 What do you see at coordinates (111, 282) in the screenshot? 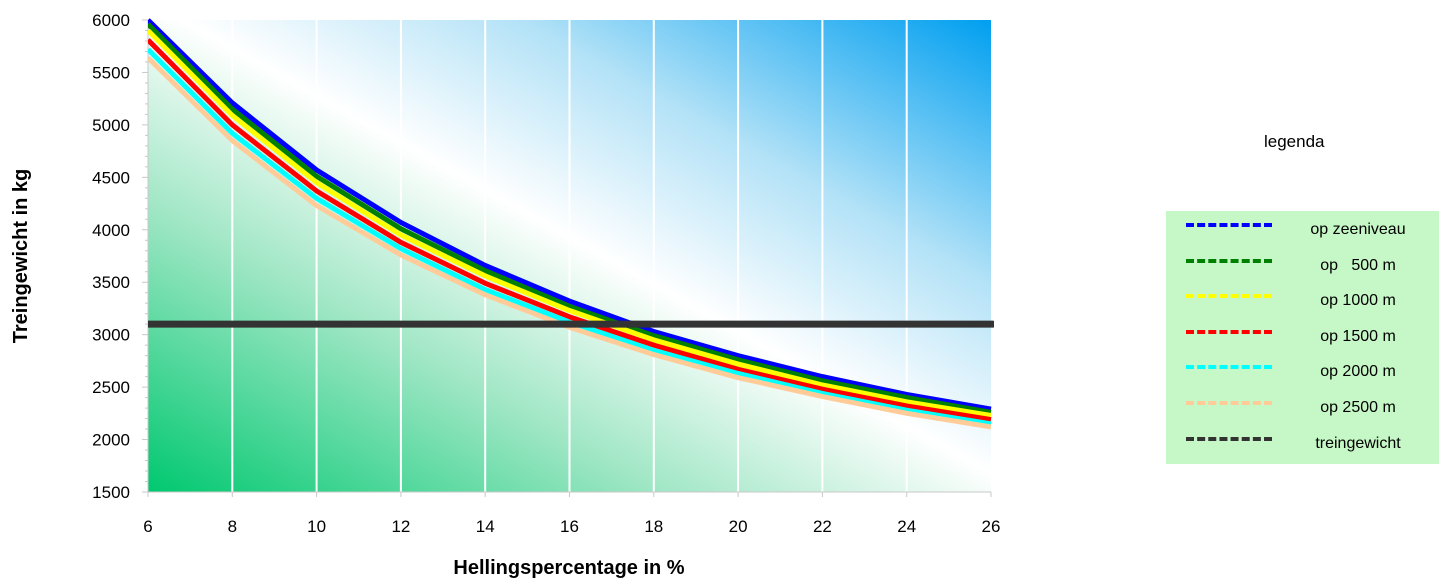
I see `y-tick-label-3500: 3500` at bounding box center [111, 282].